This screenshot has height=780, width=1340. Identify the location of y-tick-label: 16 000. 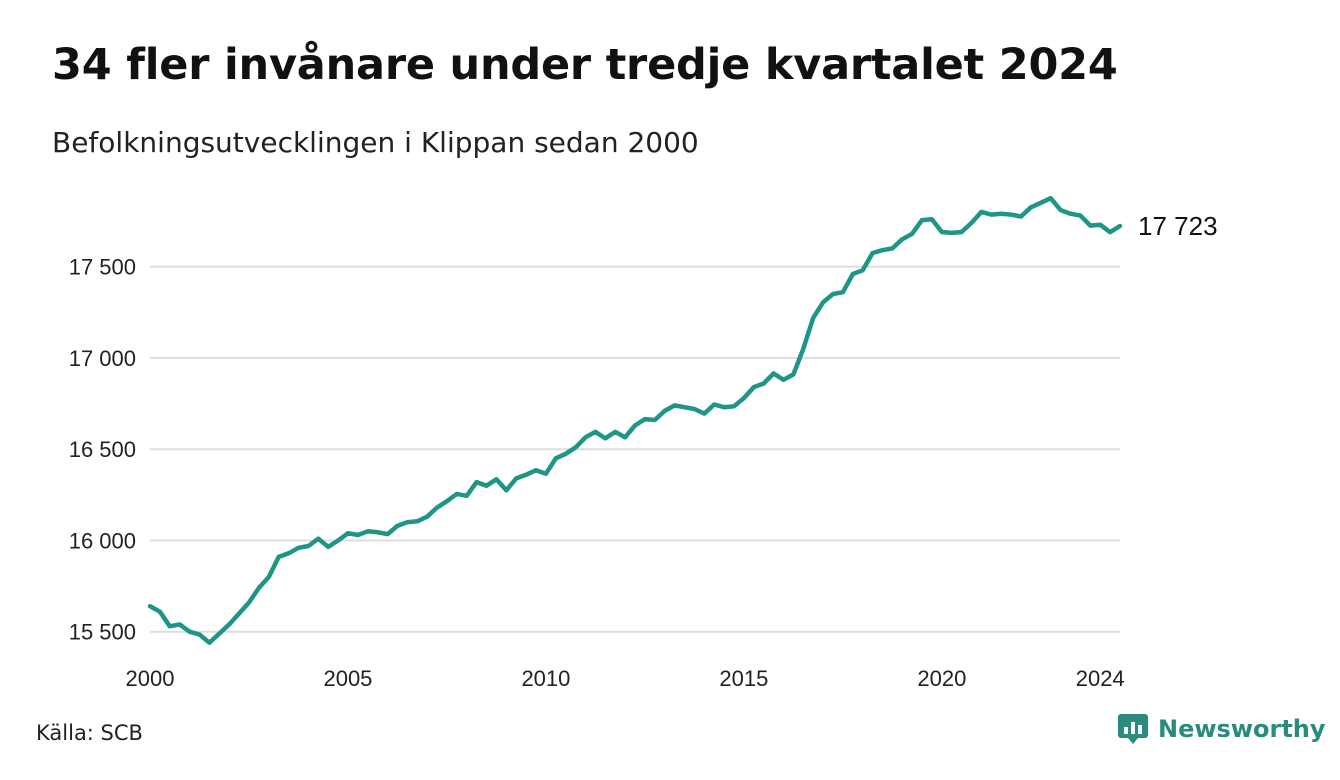
(102, 540).